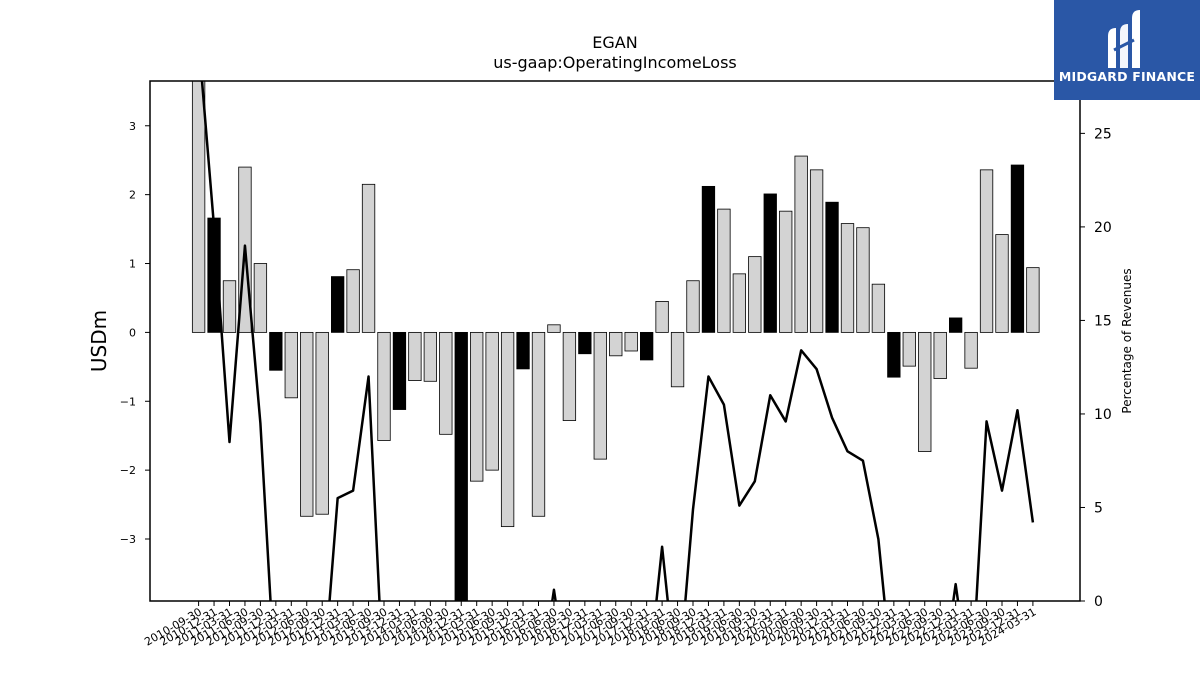 The width and height of the screenshot is (1200, 675). I want to click on y-tick-label: −1, so click(128, 401).